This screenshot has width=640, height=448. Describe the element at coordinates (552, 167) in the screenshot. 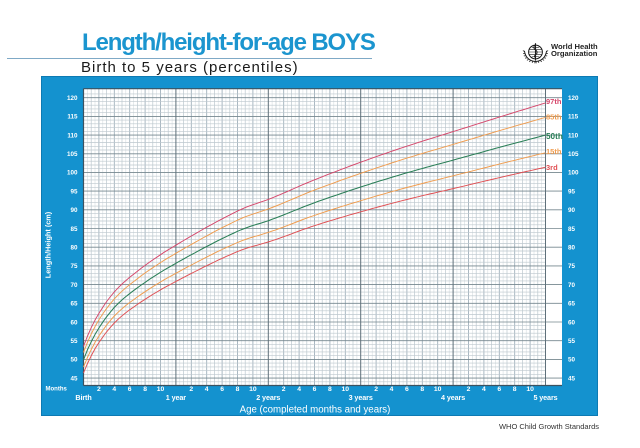

I see `svg-text: 3rd` at that location.